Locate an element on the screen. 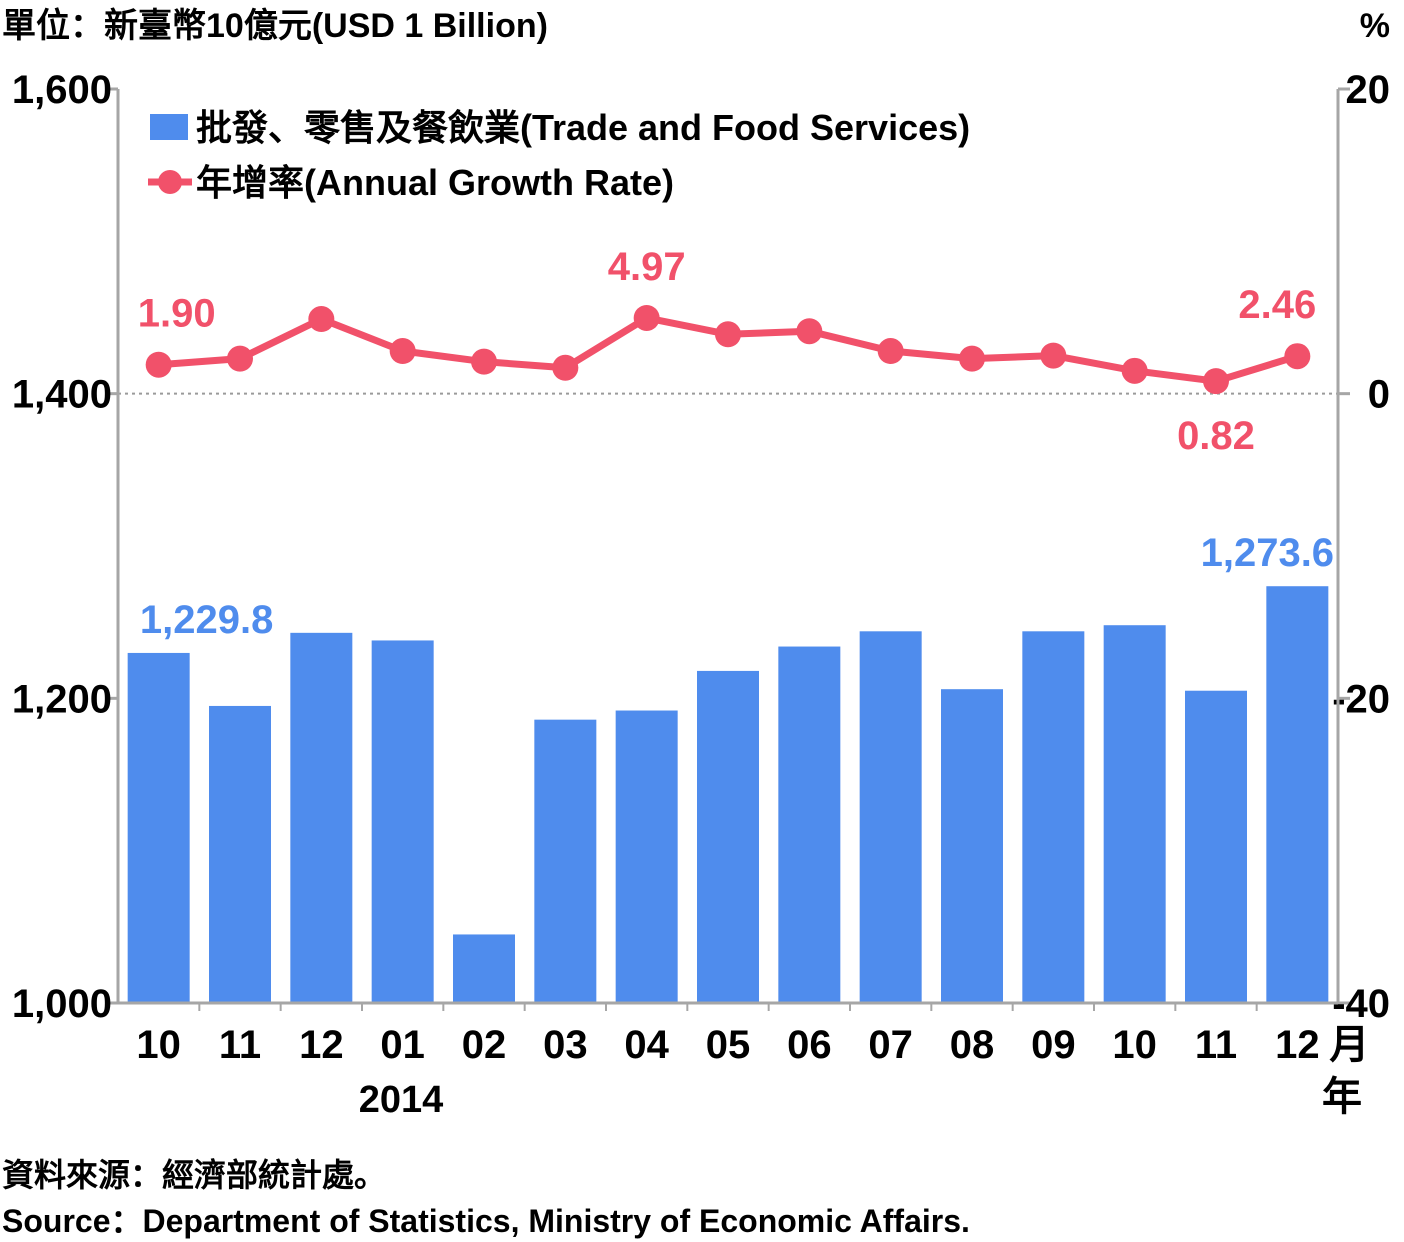 This screenshot has height=1242, width=1404. year-label: 2014 is located at coordinates (401, 1100).